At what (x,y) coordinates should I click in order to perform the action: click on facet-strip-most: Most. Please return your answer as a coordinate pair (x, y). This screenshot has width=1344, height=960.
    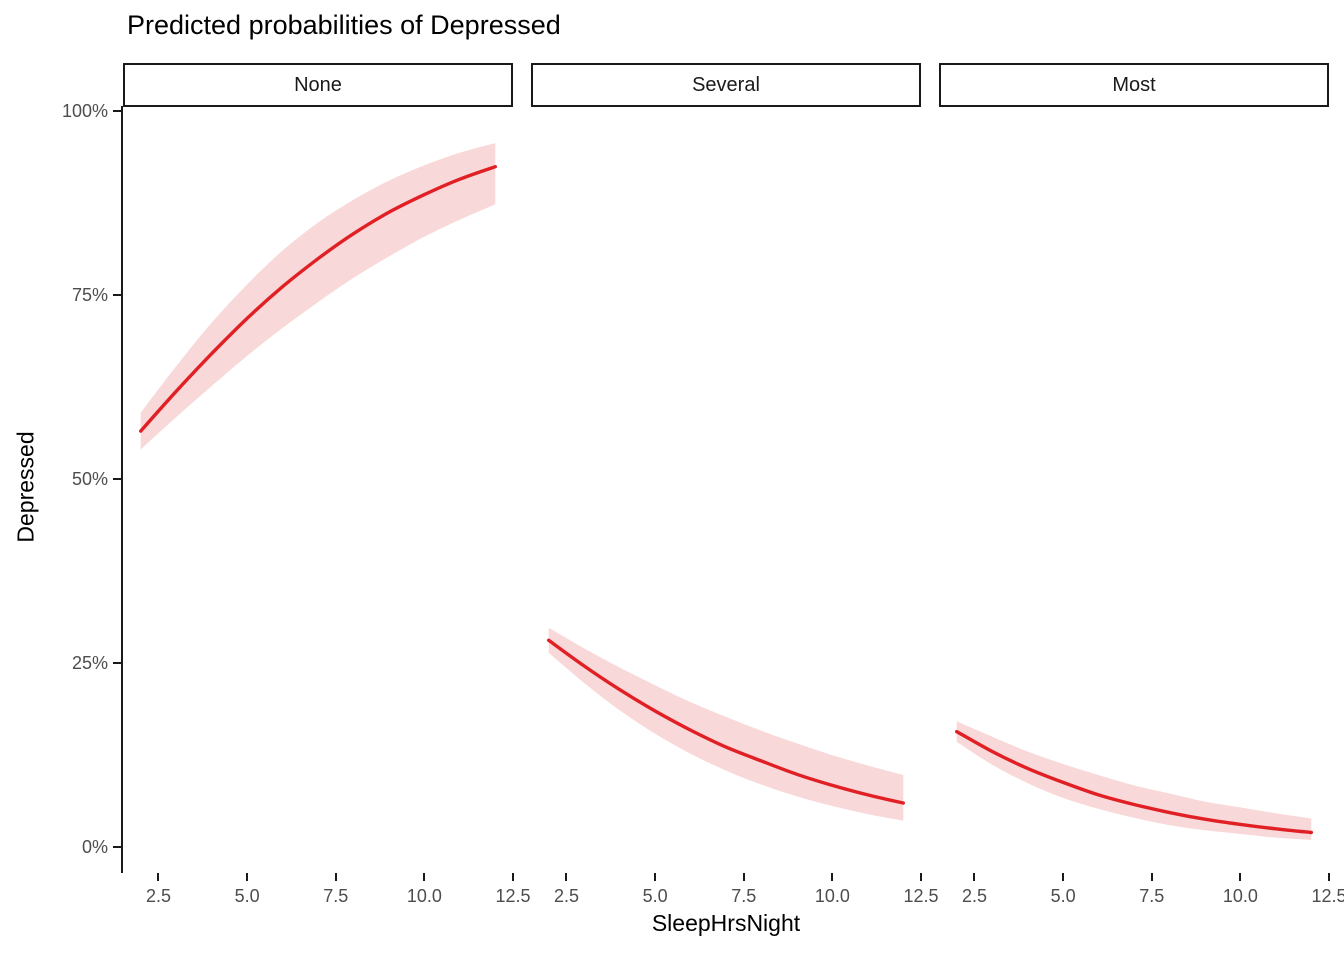
    Looking at the image, I should click on (1134, 85).